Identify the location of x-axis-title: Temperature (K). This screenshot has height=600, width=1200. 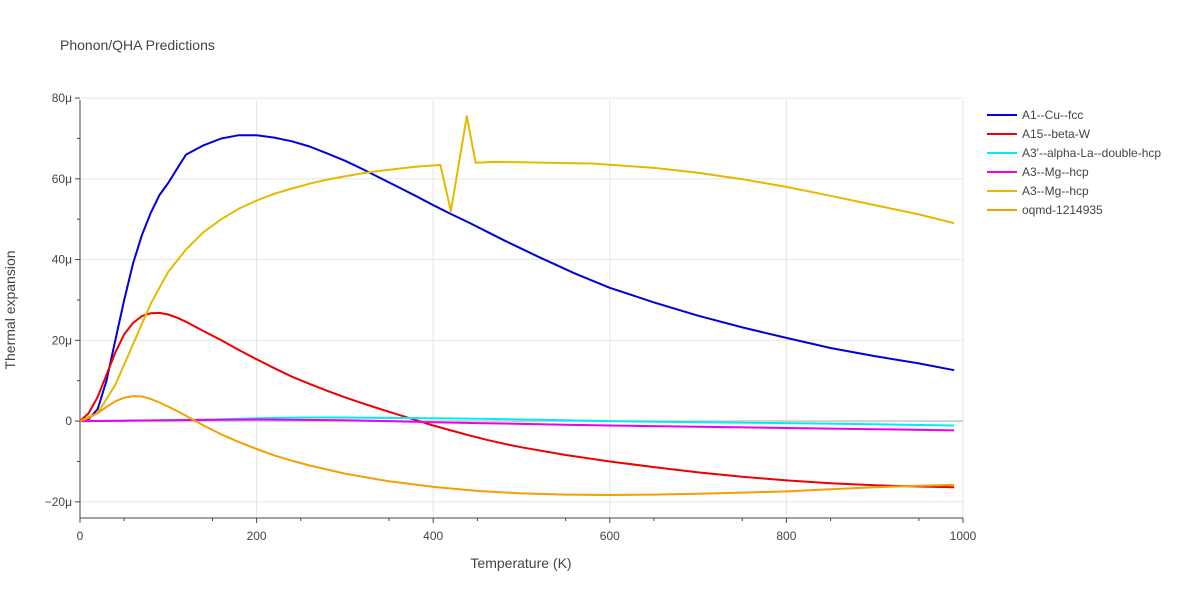
(520, 563).